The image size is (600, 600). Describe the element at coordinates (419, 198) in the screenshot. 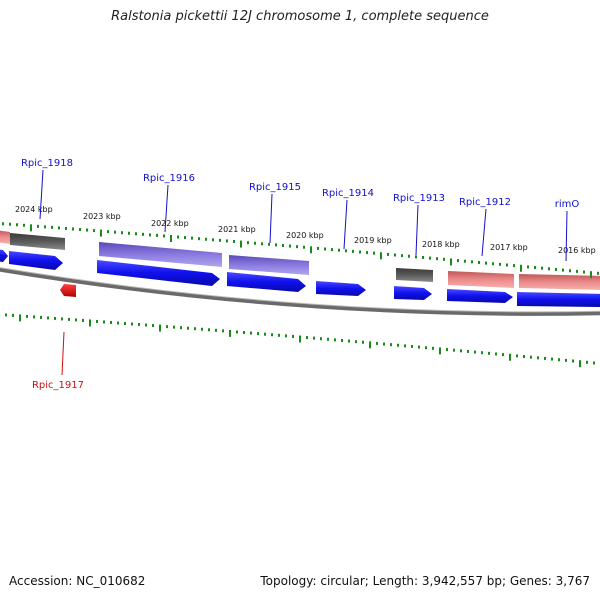

I see `gene-label: Rpic_1913` at that location.